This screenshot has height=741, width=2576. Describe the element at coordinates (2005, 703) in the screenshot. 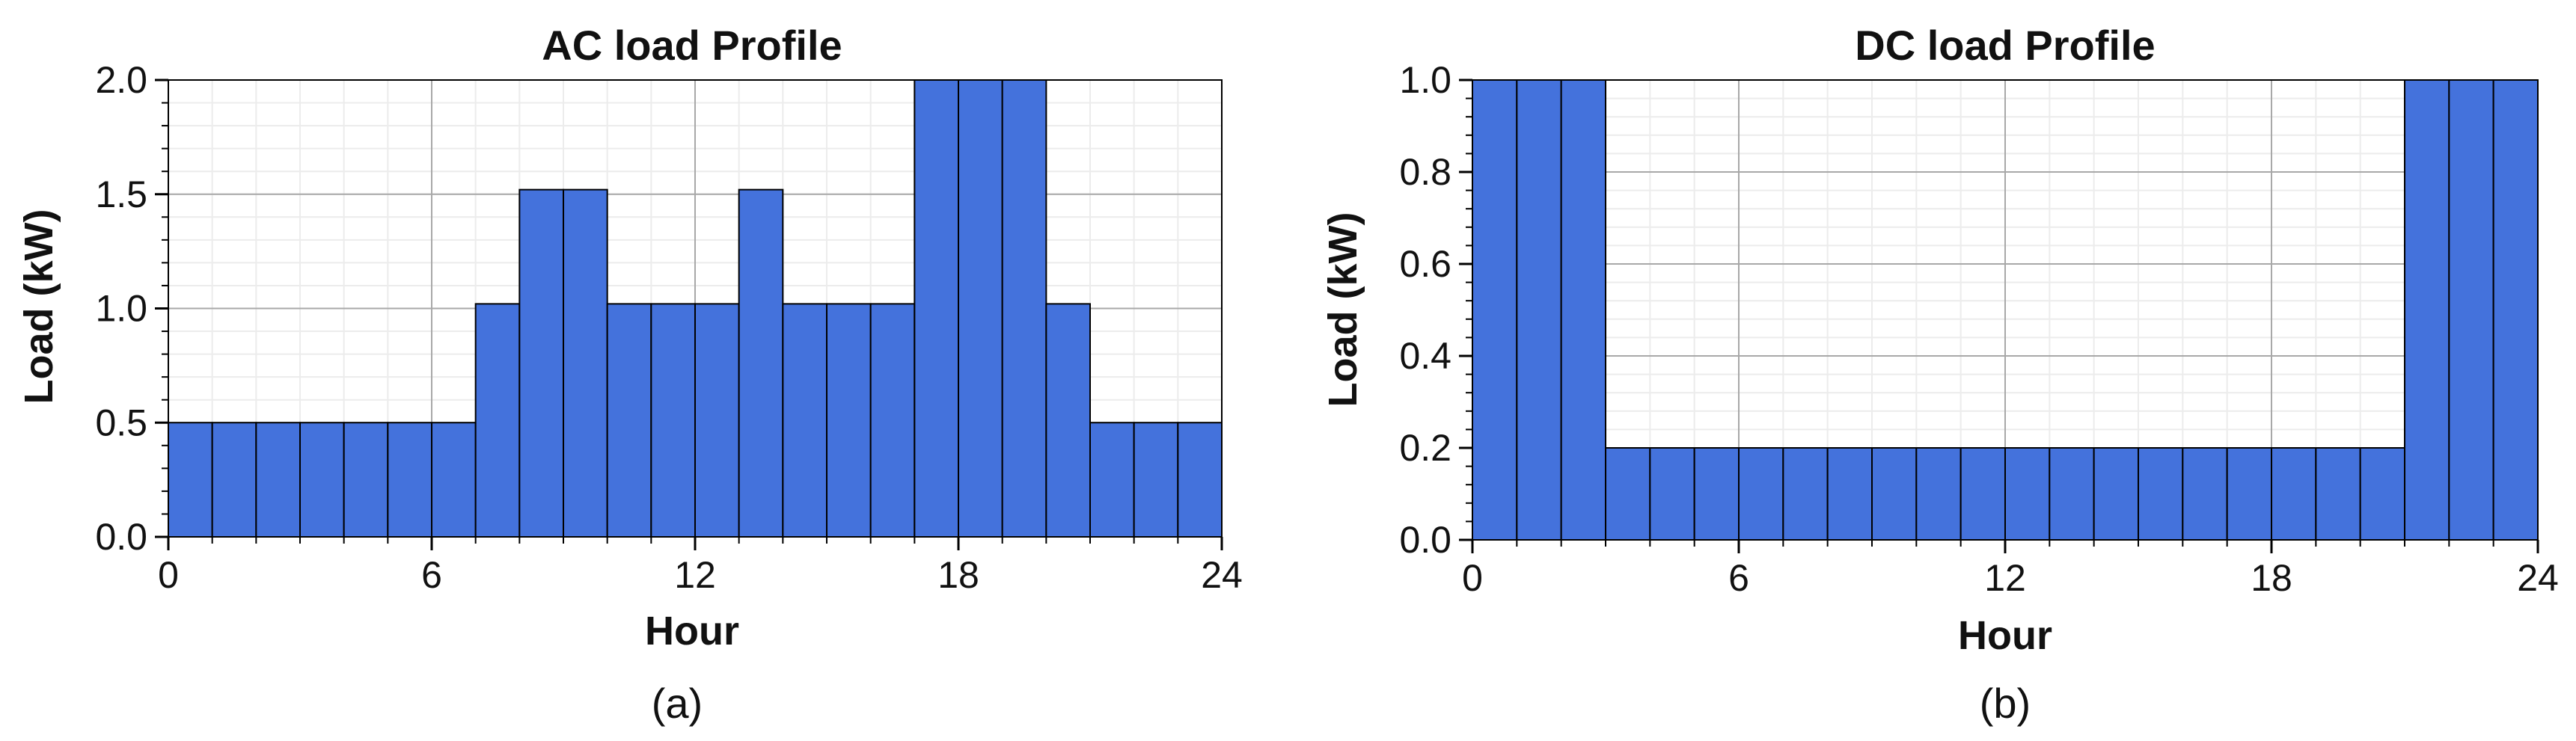

I see `panel-label: (b)` at that location.